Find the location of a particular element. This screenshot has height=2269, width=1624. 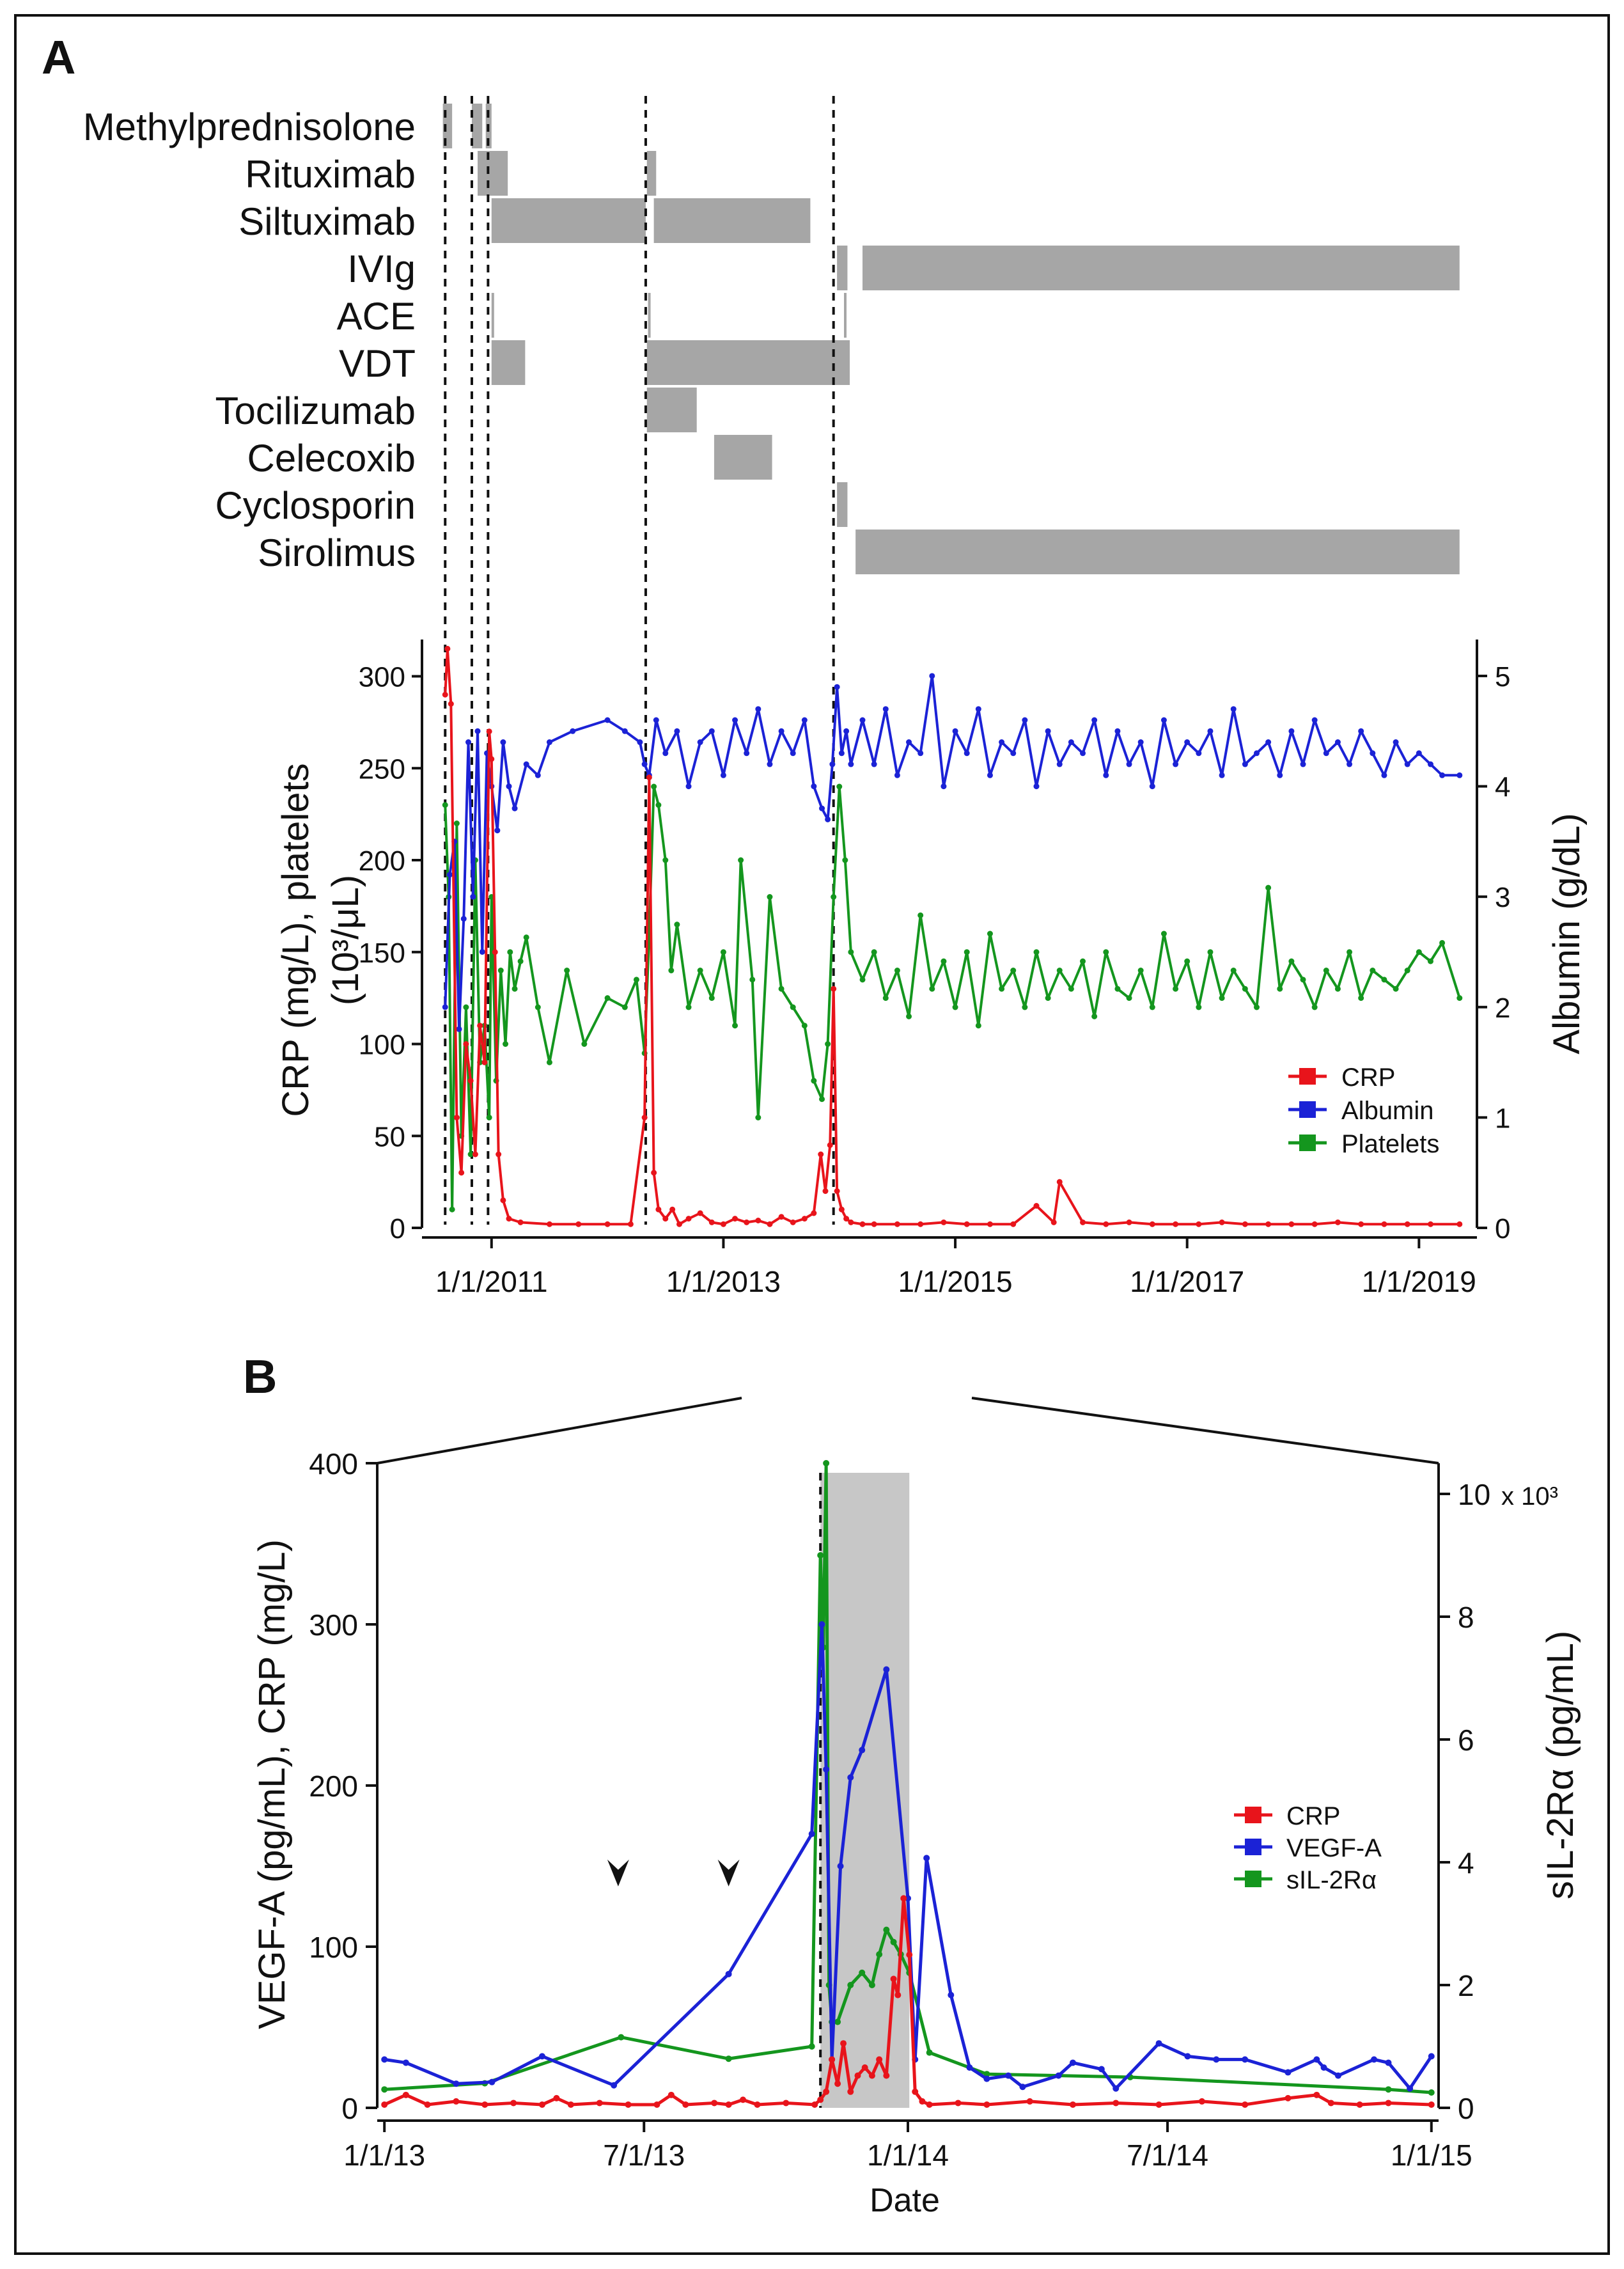

treatment-label-ace: ACE is located at coordinates (377, 316).